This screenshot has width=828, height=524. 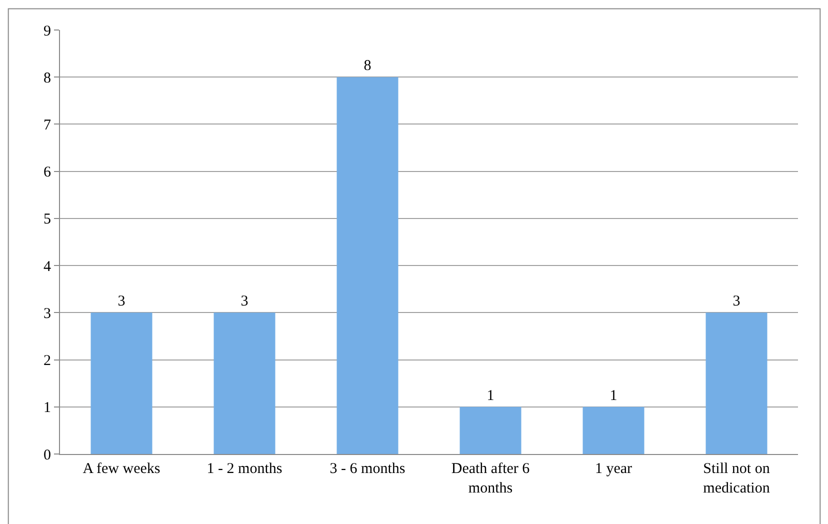 What do you see at coordinates (47, 455) in the screenshot?
I see `y-tick-label: 0` at bounding box center [47, 455].